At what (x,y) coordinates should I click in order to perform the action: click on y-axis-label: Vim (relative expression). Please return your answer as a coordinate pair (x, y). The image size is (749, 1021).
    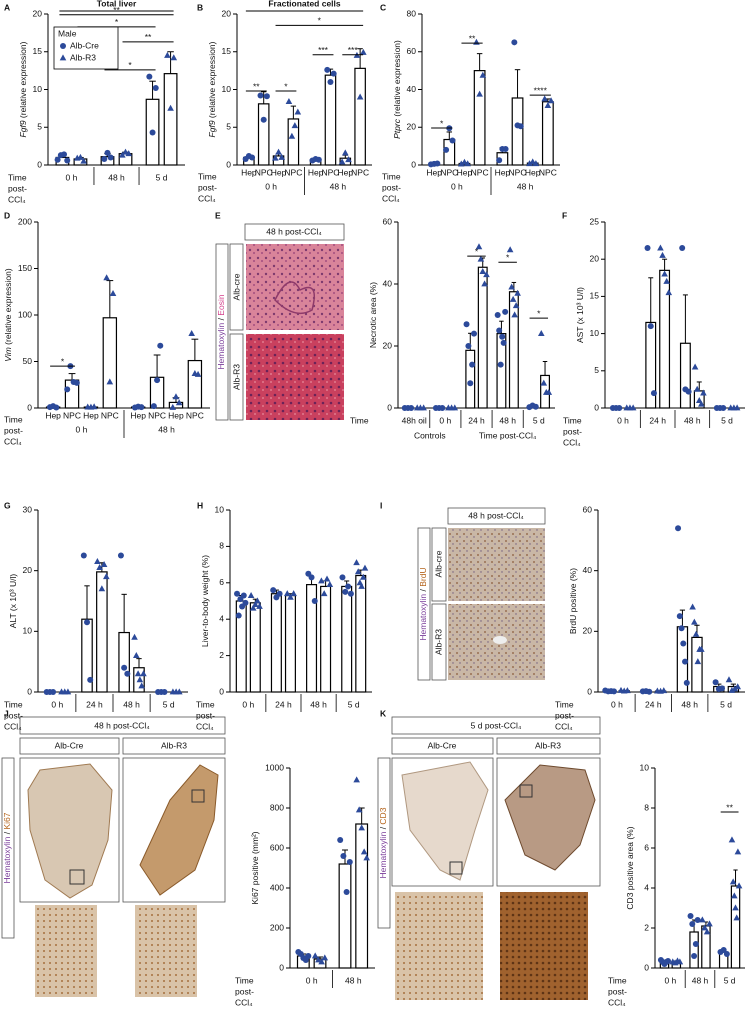
    Looking at the image, I should click on (8, 315).